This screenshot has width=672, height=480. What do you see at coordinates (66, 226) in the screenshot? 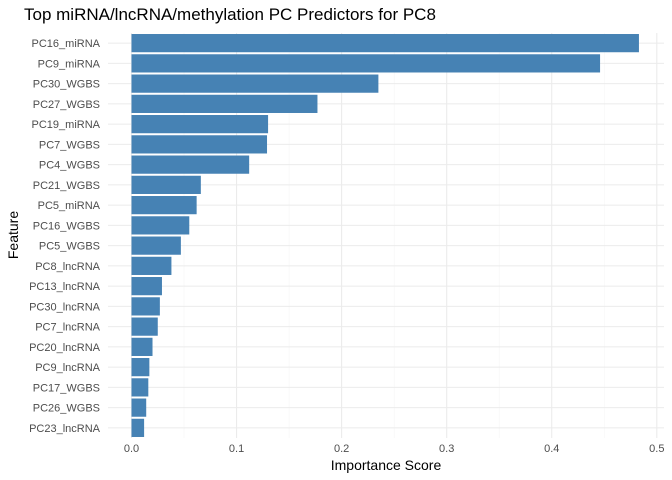
I see `y-tick-label: PC16_WGBS` at bounding box center [66, 226].